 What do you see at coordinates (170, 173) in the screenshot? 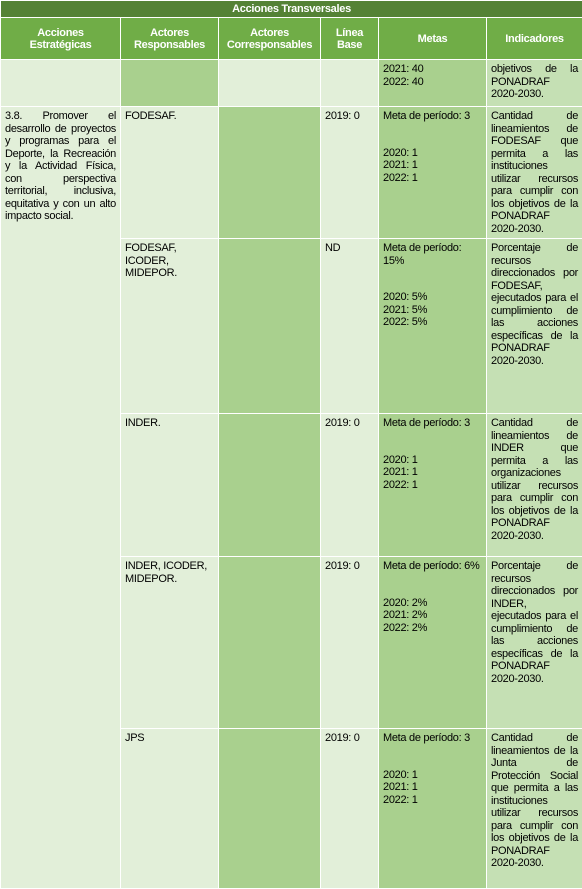
I see `responsible-actors: FODESAF.` at bounding box center [170, 173].